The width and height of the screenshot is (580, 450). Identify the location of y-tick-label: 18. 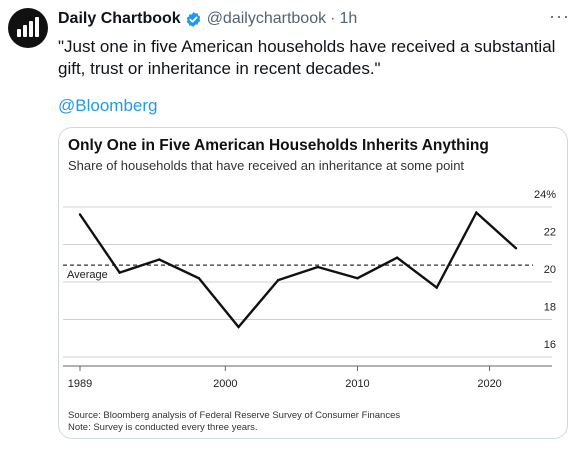
(550, 308).